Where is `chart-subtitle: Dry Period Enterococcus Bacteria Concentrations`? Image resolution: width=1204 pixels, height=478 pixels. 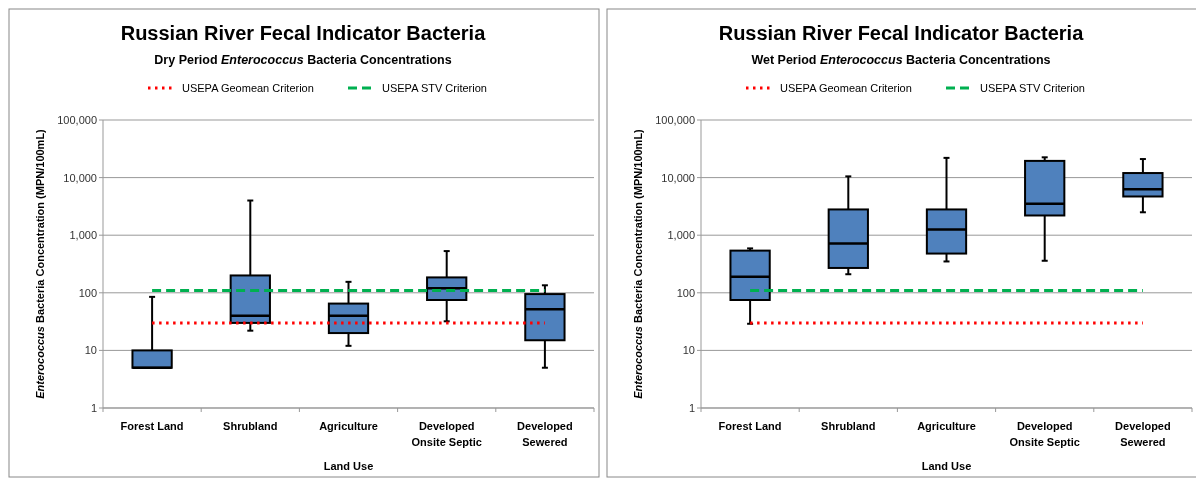
chart-subtitle: Dry Period Enterococcus Bacteria Concentrations is located at coordinates (303, 60).